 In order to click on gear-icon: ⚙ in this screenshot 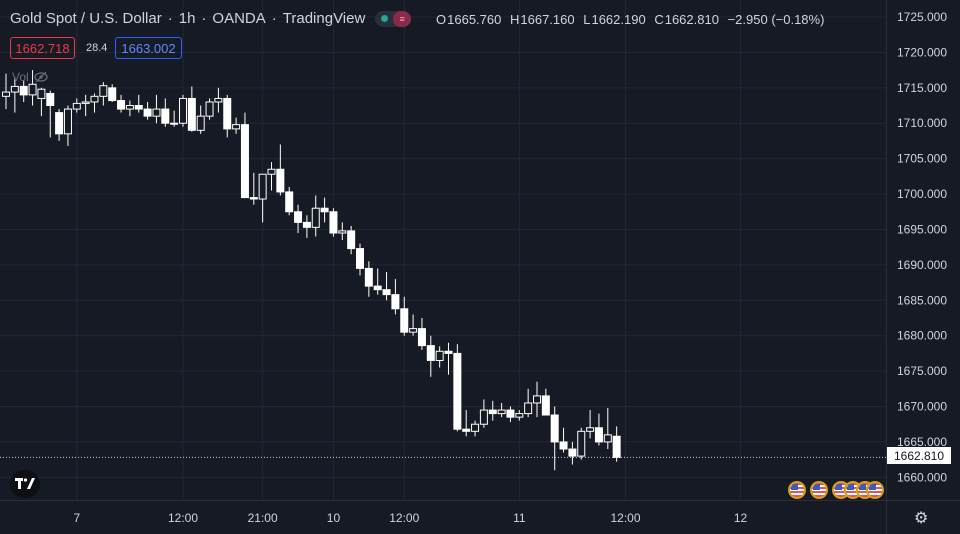, I will do `click(921, 518)`.